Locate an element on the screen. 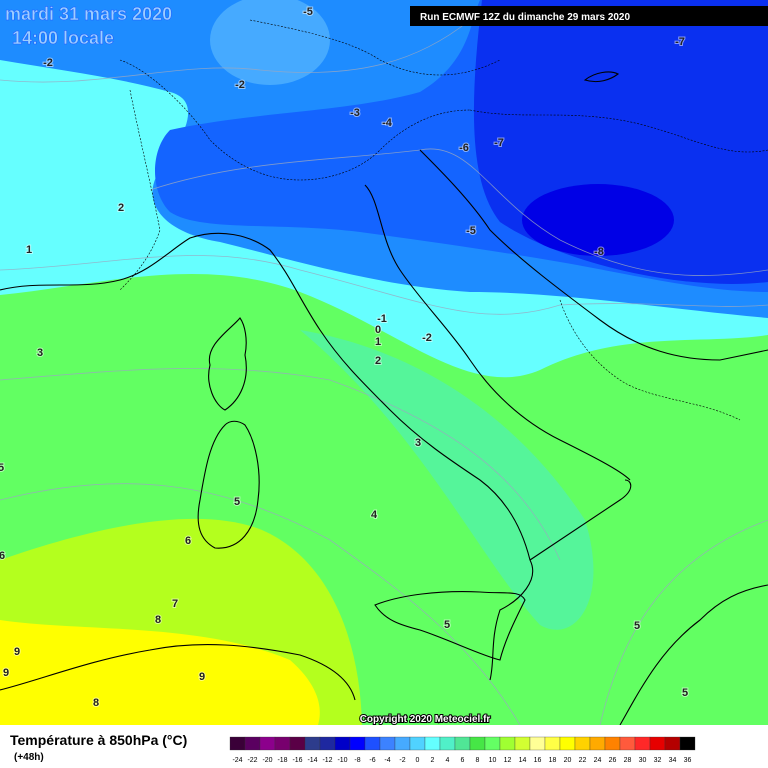  contour-label: -4 is located at coordinates (387, 123).